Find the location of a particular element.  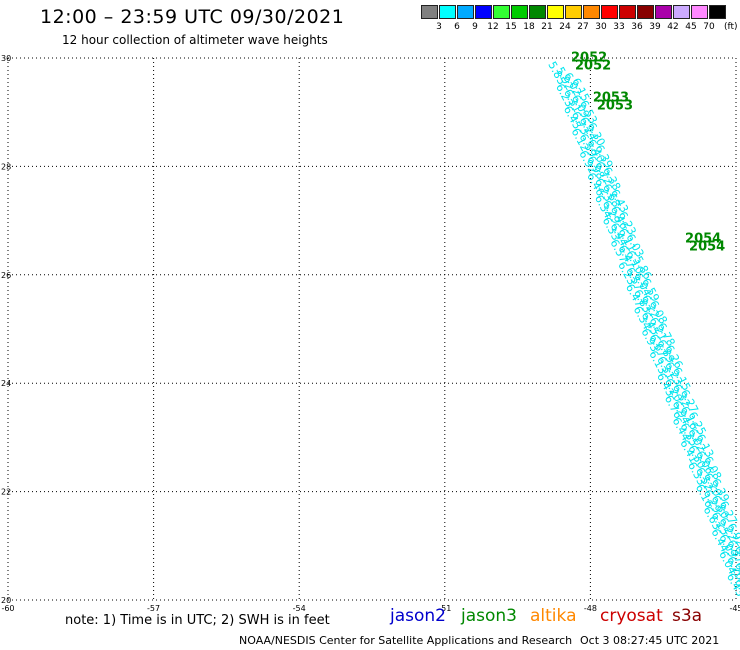

scale-label: 36 is located at coordinates (637, 27).